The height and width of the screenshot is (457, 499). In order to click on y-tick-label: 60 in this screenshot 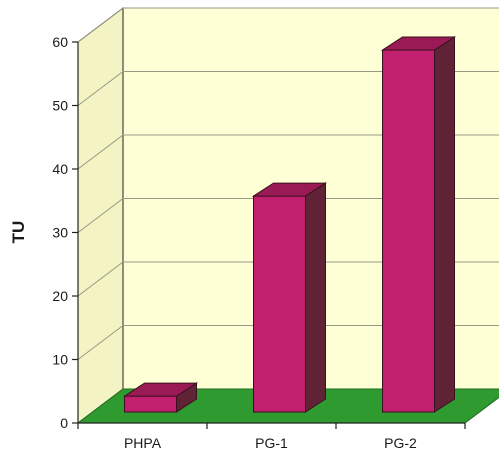, I will do `click(60, 42)`.